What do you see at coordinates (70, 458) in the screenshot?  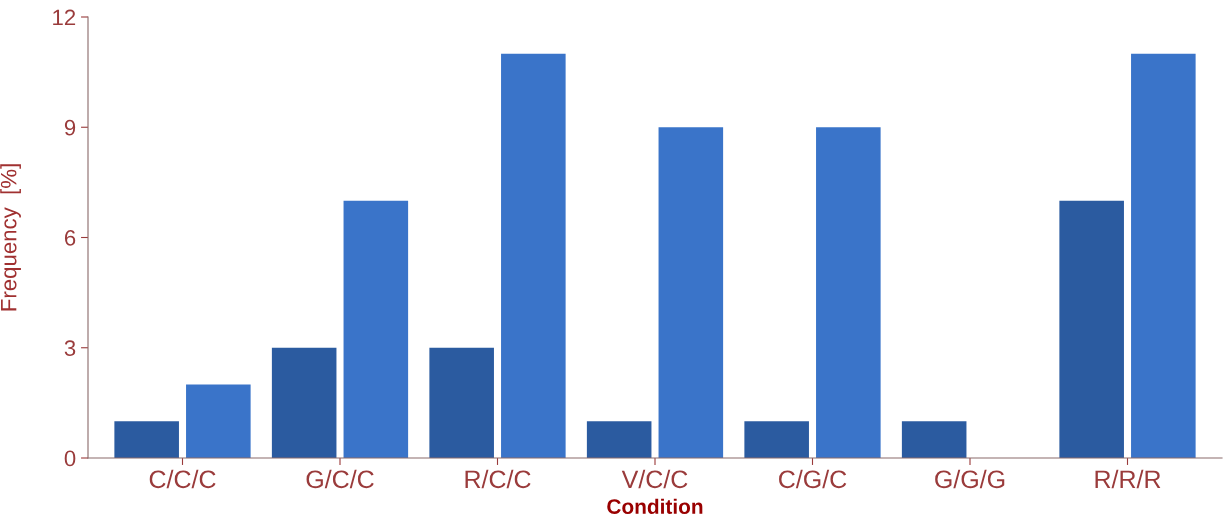 I see `y-tick-label: 0` at bounding box center [70, 458].